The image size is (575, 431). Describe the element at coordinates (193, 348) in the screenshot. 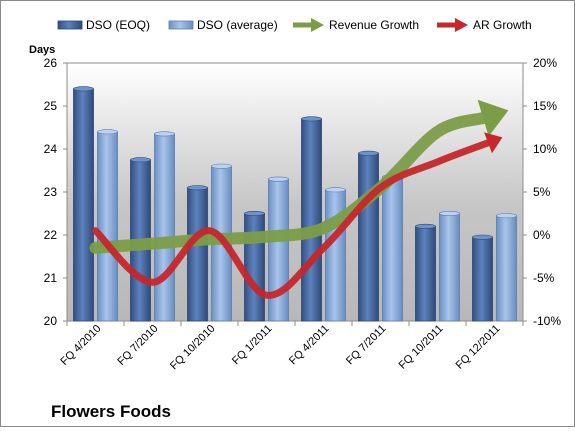

I see `x-tick-label-2: FQ 10/2010` at that location.